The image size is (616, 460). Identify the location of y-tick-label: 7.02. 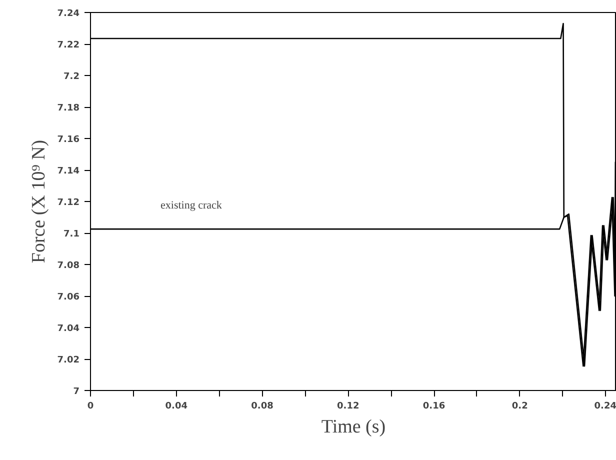
(68, 361).